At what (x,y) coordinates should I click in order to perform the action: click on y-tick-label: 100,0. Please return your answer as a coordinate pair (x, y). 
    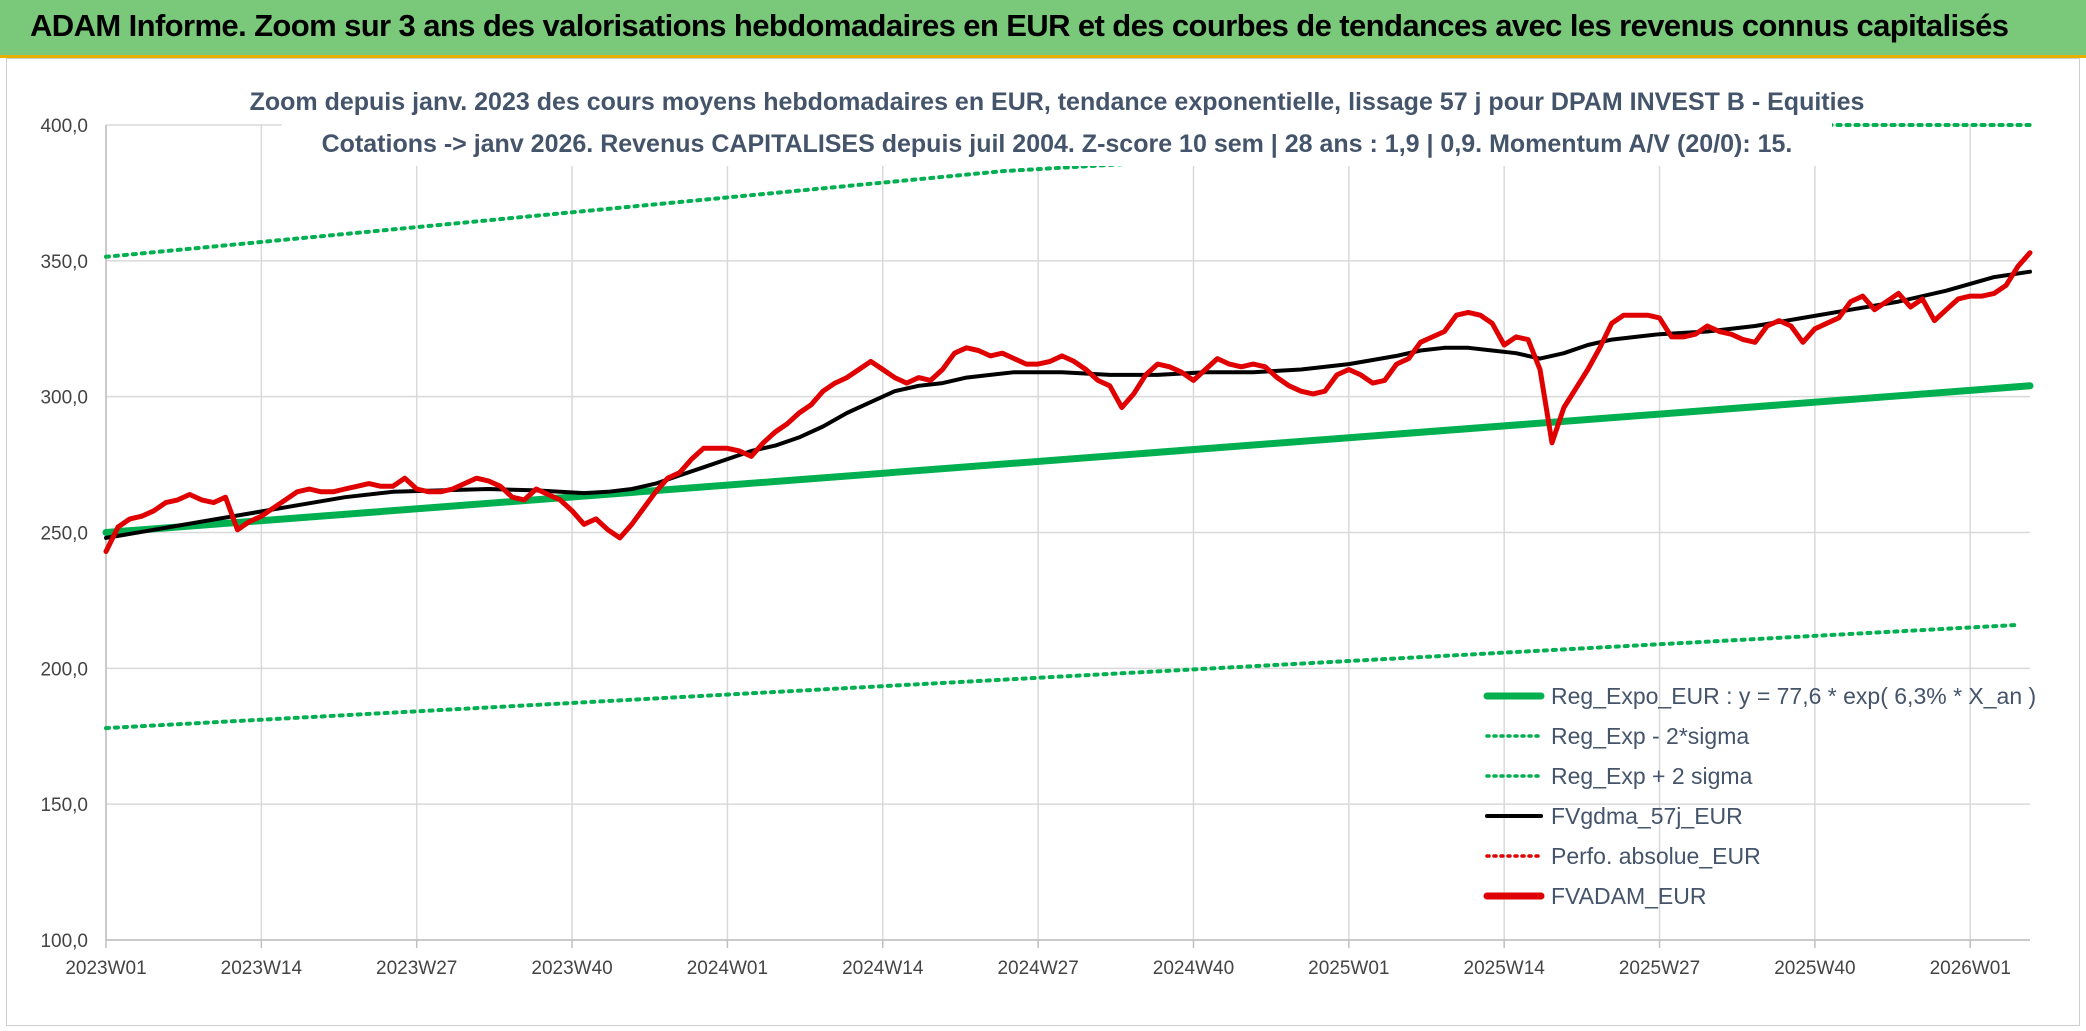
    Looking at the image, I should click on (64, 941).